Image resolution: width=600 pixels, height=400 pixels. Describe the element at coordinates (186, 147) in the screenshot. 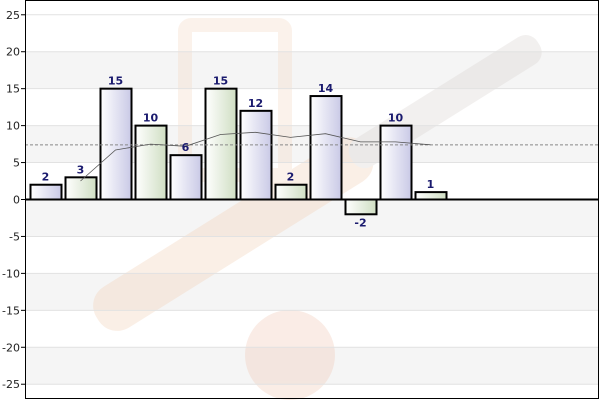

I see `data-label: 6` at that location.